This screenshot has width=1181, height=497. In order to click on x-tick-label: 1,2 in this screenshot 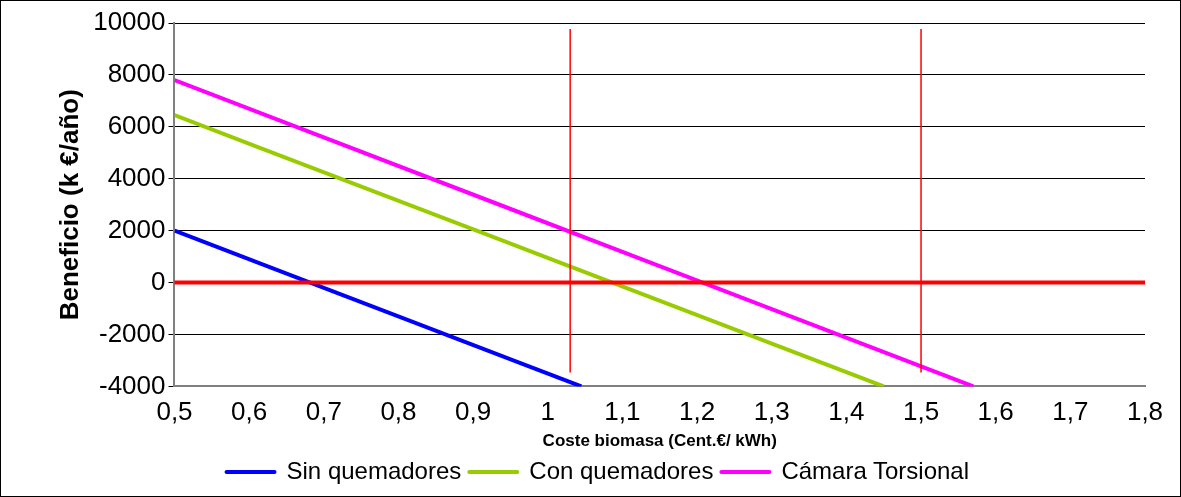, I will do `click(697, 411)`.